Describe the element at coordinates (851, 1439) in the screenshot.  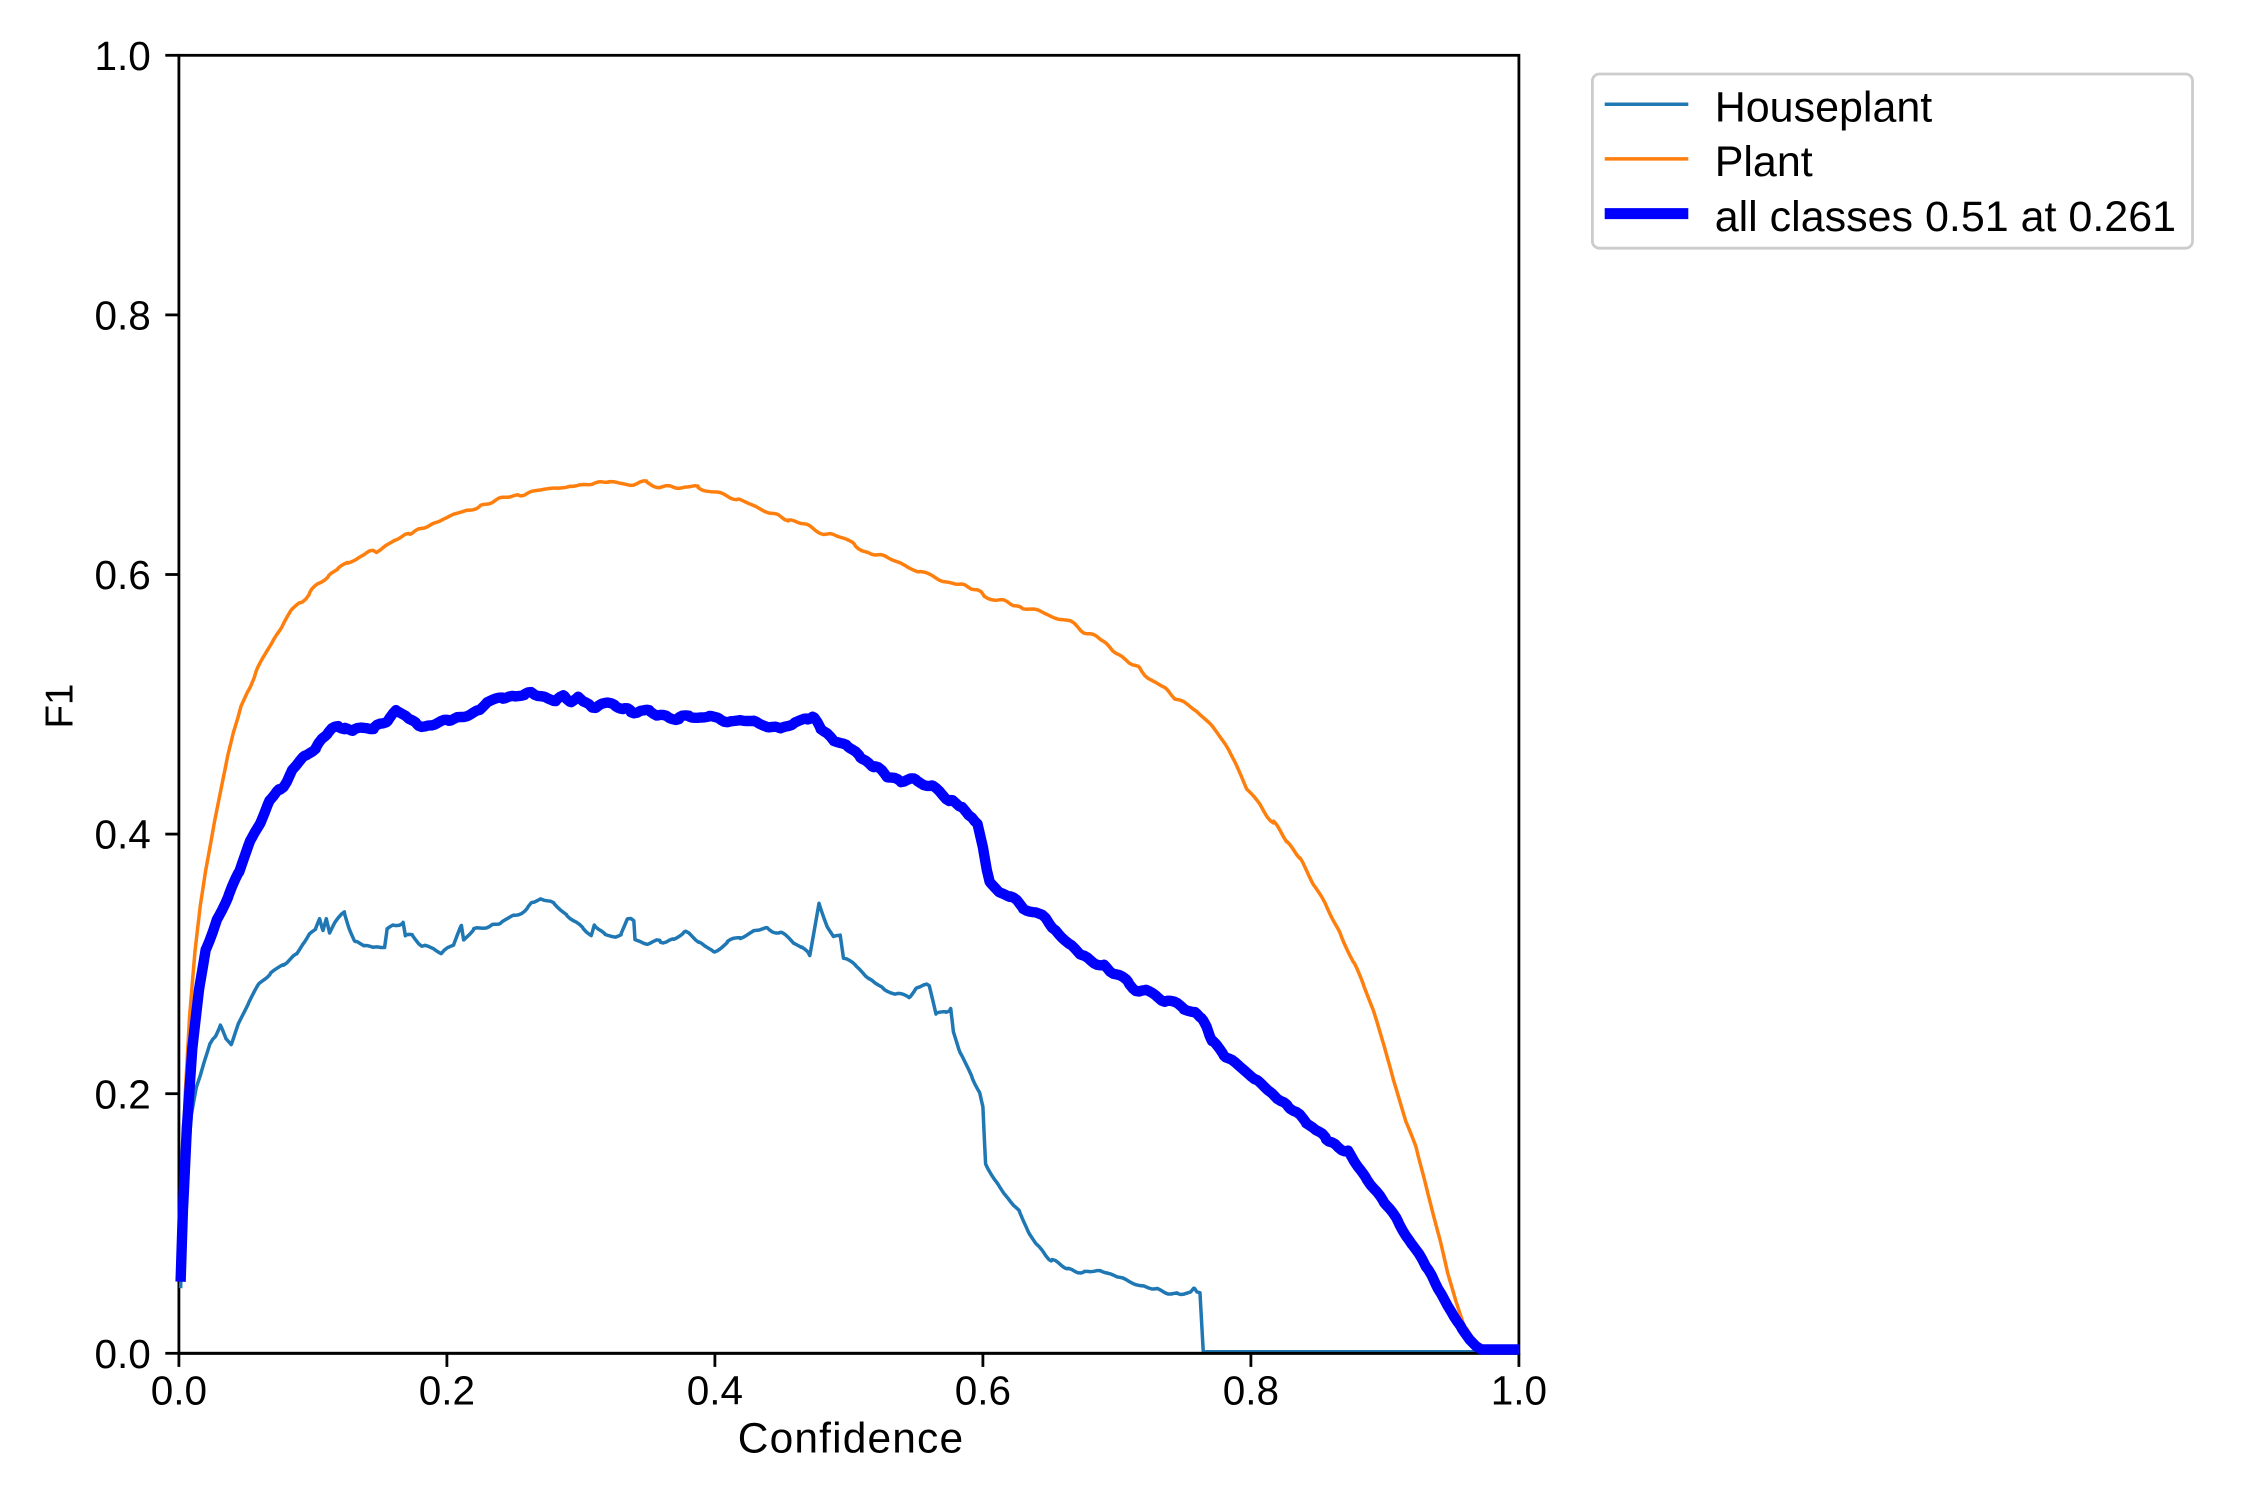
I see `svg-text: Confidence` at that location.